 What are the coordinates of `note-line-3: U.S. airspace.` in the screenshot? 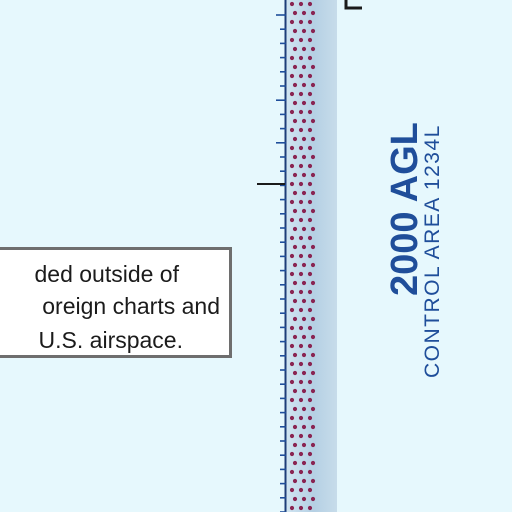 It's located at (110, 340).